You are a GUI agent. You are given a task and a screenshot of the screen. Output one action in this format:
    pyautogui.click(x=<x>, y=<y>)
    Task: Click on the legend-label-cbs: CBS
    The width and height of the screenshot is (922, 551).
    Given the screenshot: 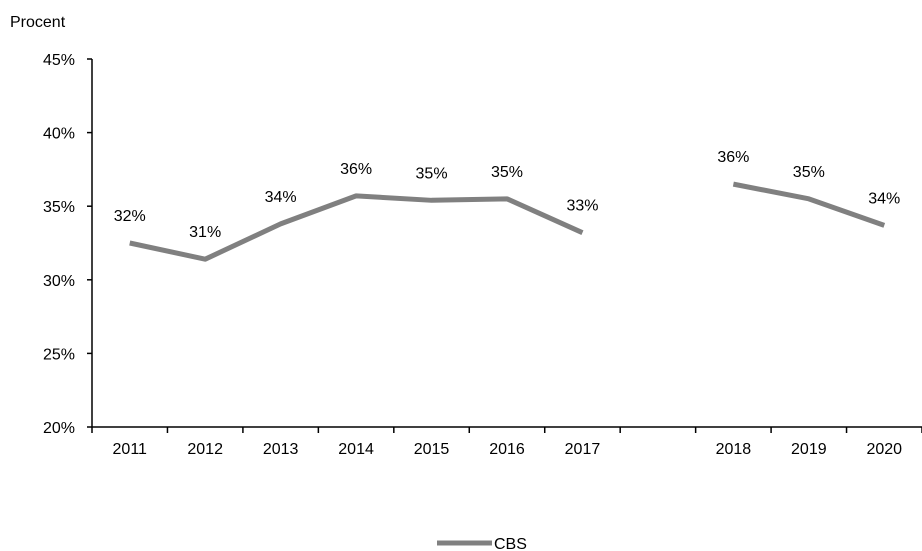 What is the action you would take?
    pyautogui.click(x=510, y=543)
    